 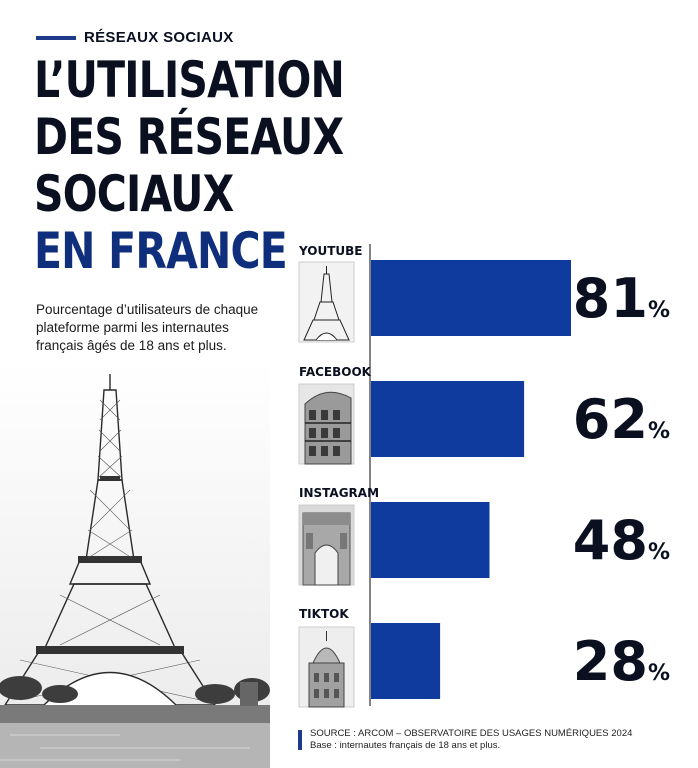 What do you see at coordinates (448, 419) in the screenshot?
I see `bar-facebook` at bounding box center [448, 419].